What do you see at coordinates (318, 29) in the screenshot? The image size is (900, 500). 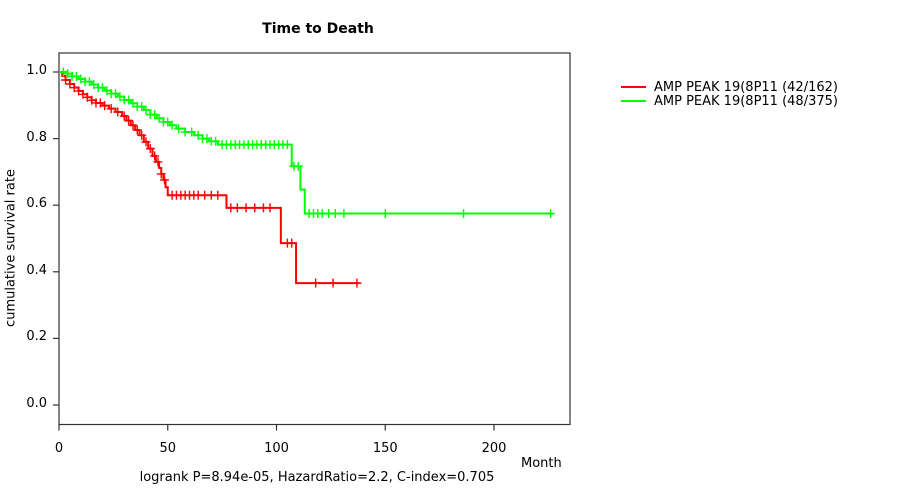 I see `chart-title: Time to Death` at bounding box center [318, 29].